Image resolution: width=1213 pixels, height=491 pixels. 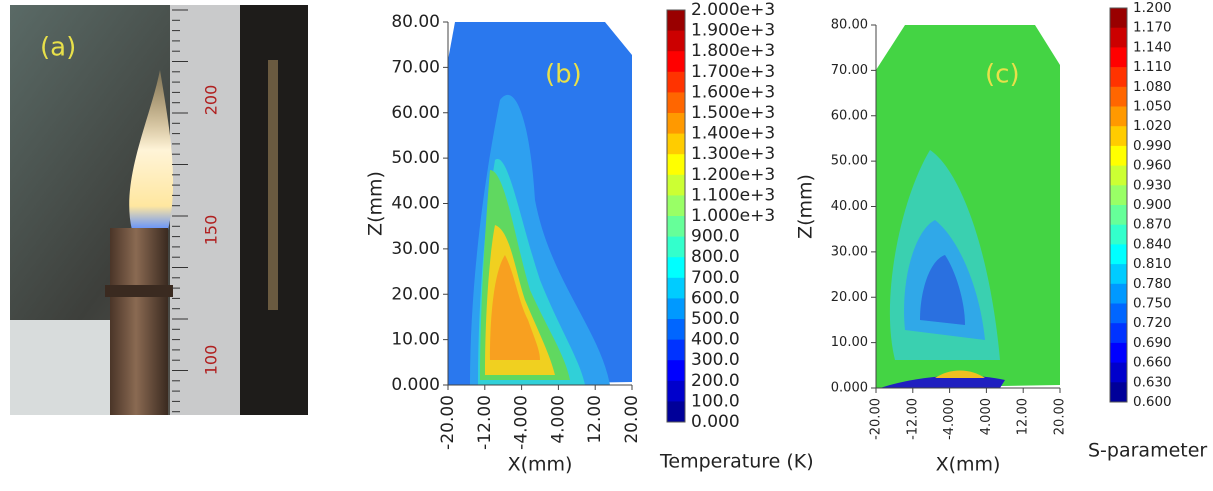 I want to click on ruler-label: 150, so click(x=211, y=230).